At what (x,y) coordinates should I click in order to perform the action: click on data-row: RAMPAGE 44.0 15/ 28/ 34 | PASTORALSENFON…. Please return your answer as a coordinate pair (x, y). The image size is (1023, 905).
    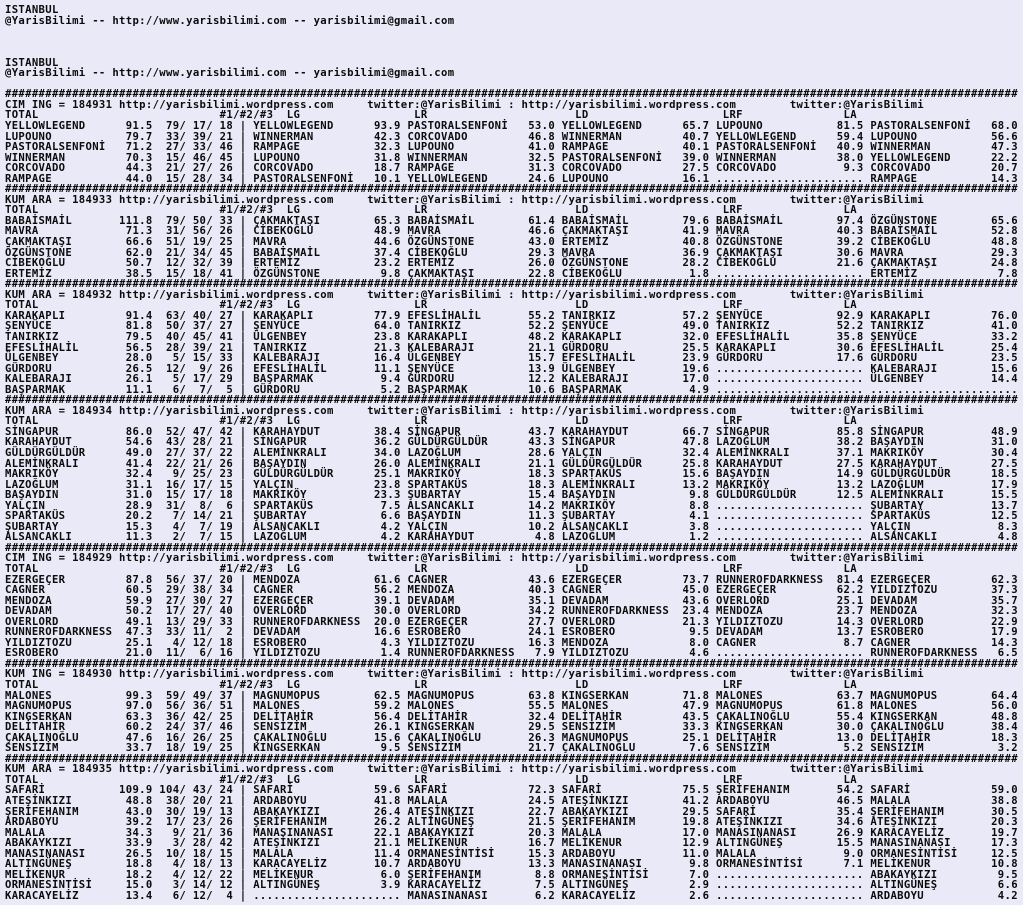
    Looking at the image, I should click on (511, 178).